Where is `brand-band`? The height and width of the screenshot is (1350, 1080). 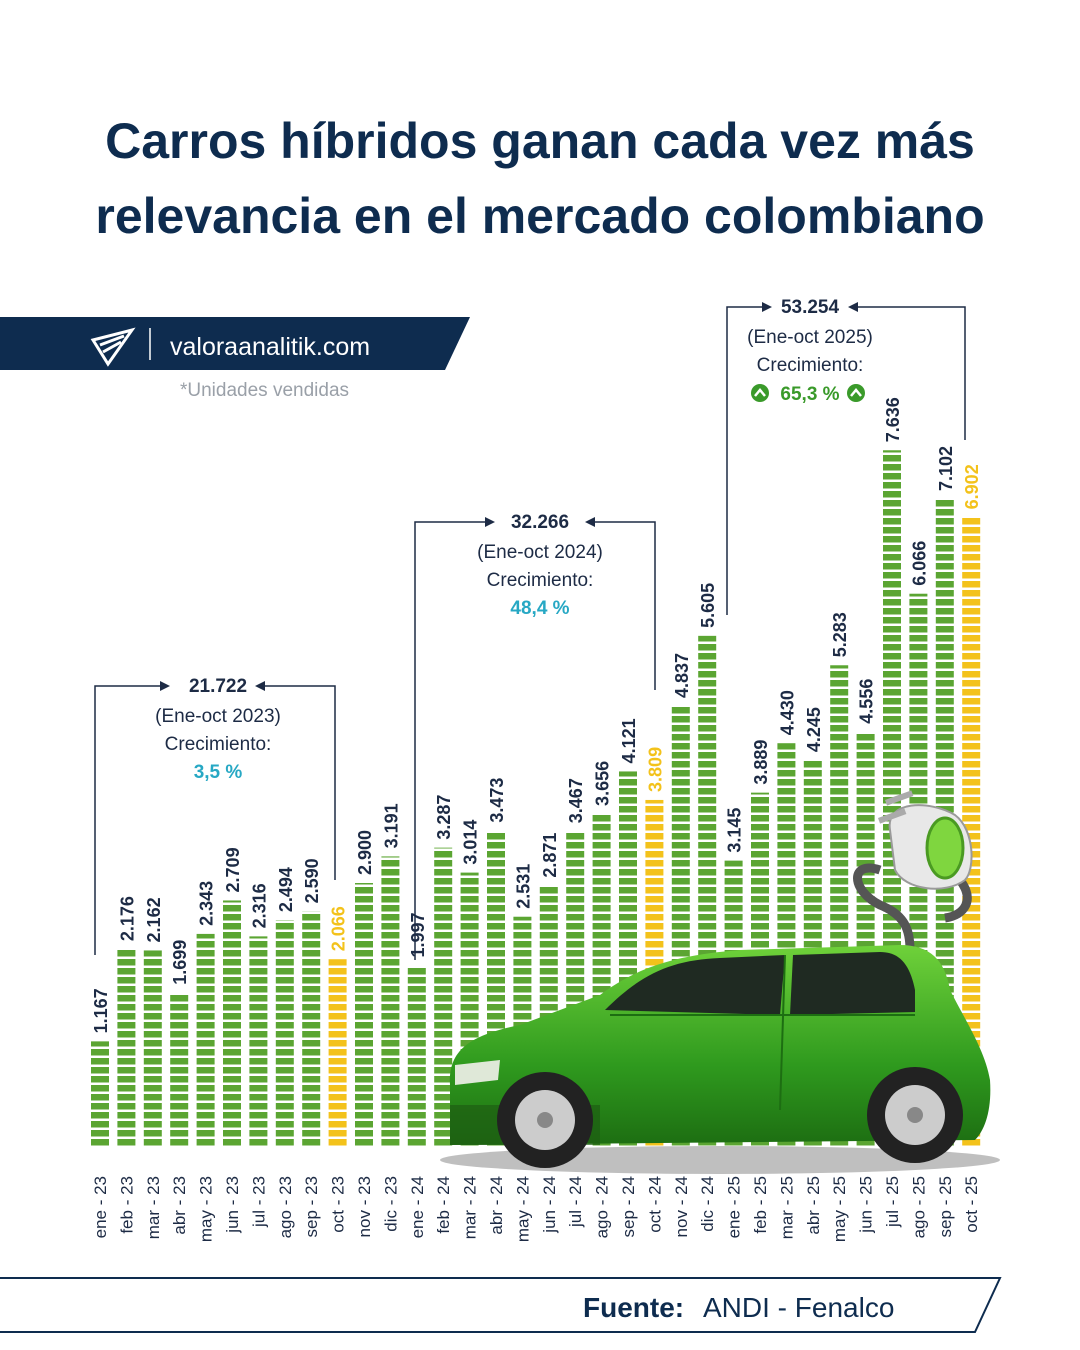
brand-band is located at coordinates (235, 343).